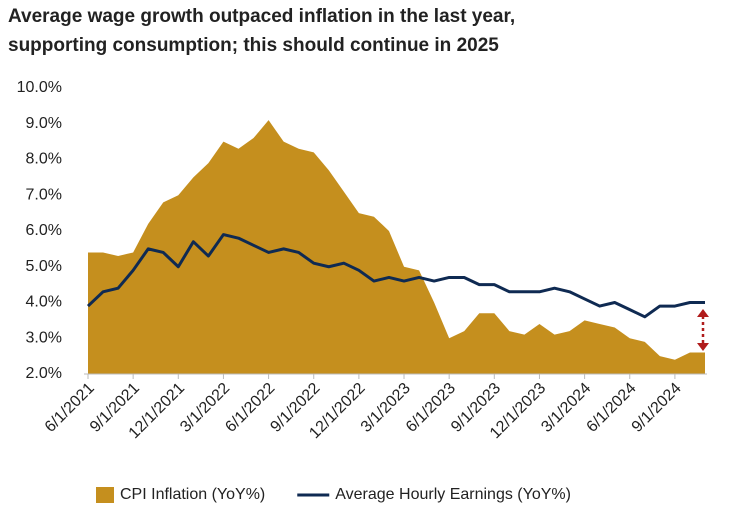  I want to click on legend-swatch, so click(105, 495).